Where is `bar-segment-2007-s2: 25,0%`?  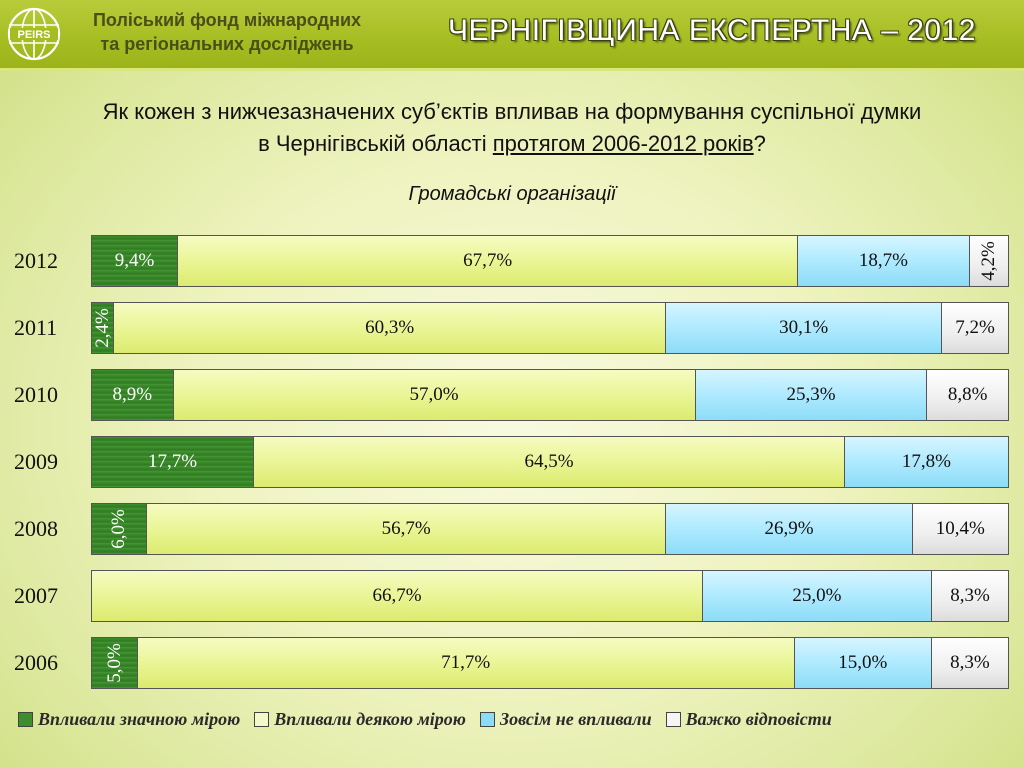
bar-segment-2007-s2: 25,0% is located at coordinates (817, 596).